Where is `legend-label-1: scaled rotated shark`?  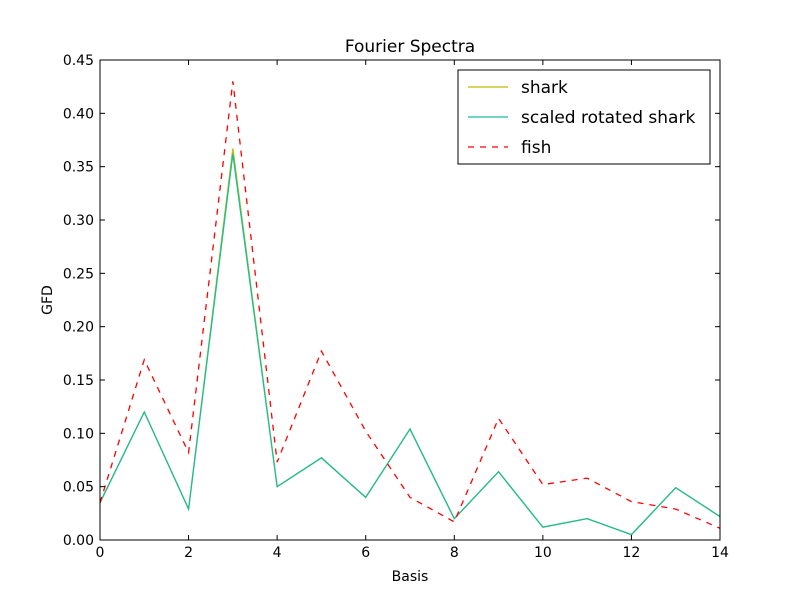 legend-label-1: scaled rotated shark is located at coordinates (608, 118).